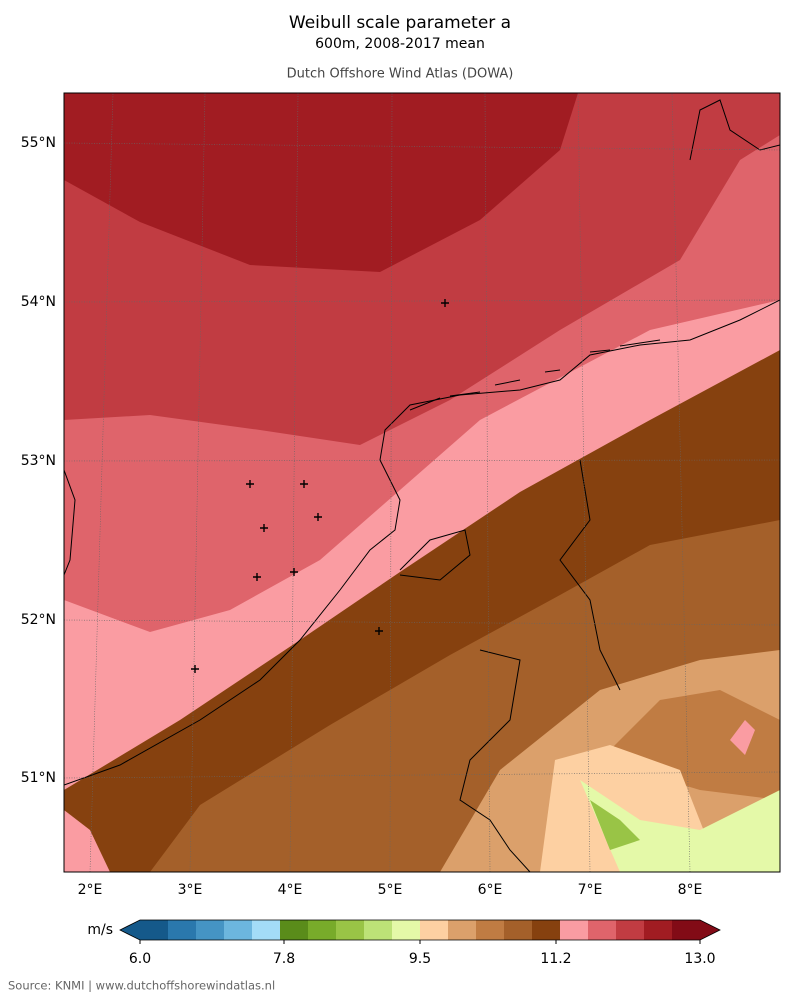  Describe the element at coordinates (490, 890) in the screenshot. I see `lon-label: 6°E` at that location.